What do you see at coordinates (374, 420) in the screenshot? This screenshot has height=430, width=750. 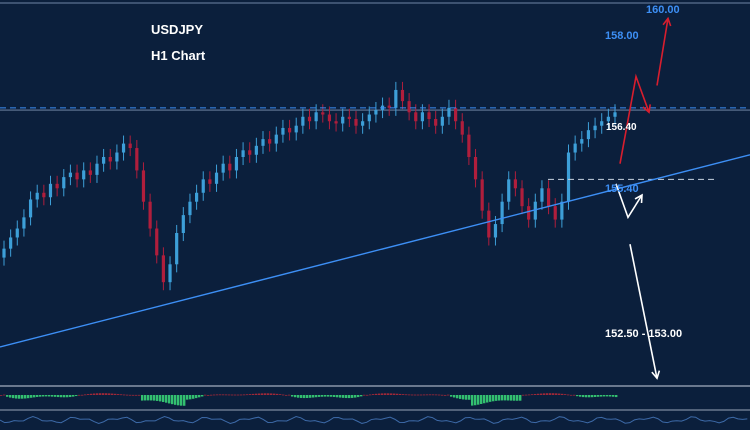 I see `lower-indicator-line` at bounding box center [374, 420].